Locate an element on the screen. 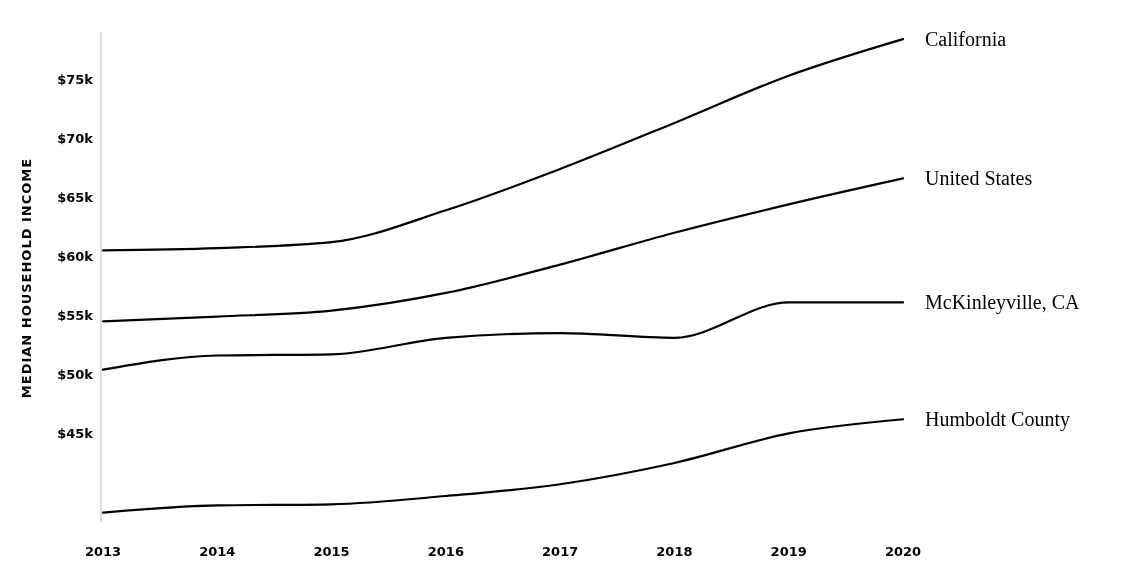  series-label: United States is located at coordinates (979, 178).